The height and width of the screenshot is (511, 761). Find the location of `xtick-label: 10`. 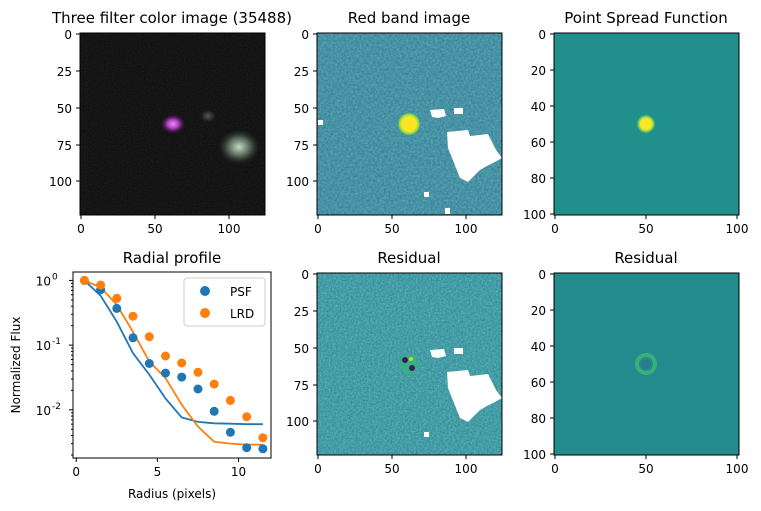

xtick-label: 10 is located at coordinates (238, 472).